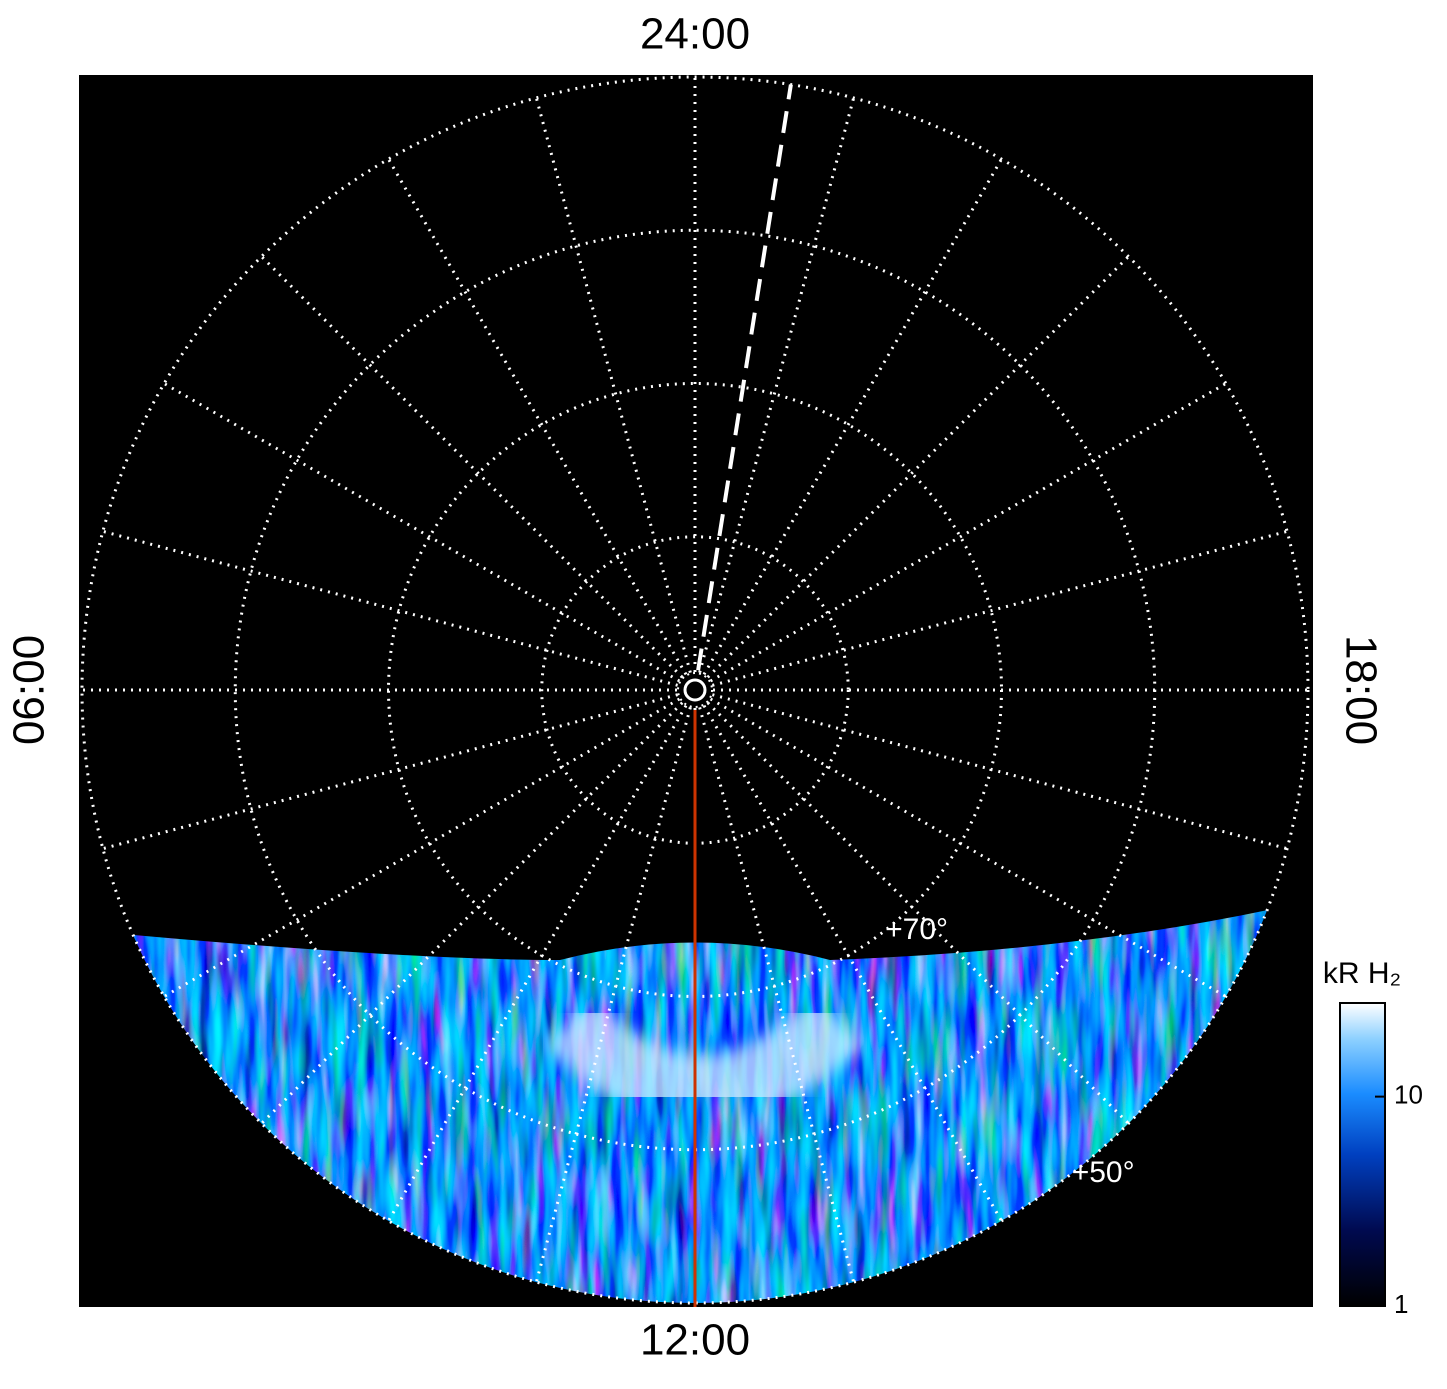 The width and height of the screenshot is (1447, 1389). I want to click on latitude-label: +50°, so click(1103, 1172).